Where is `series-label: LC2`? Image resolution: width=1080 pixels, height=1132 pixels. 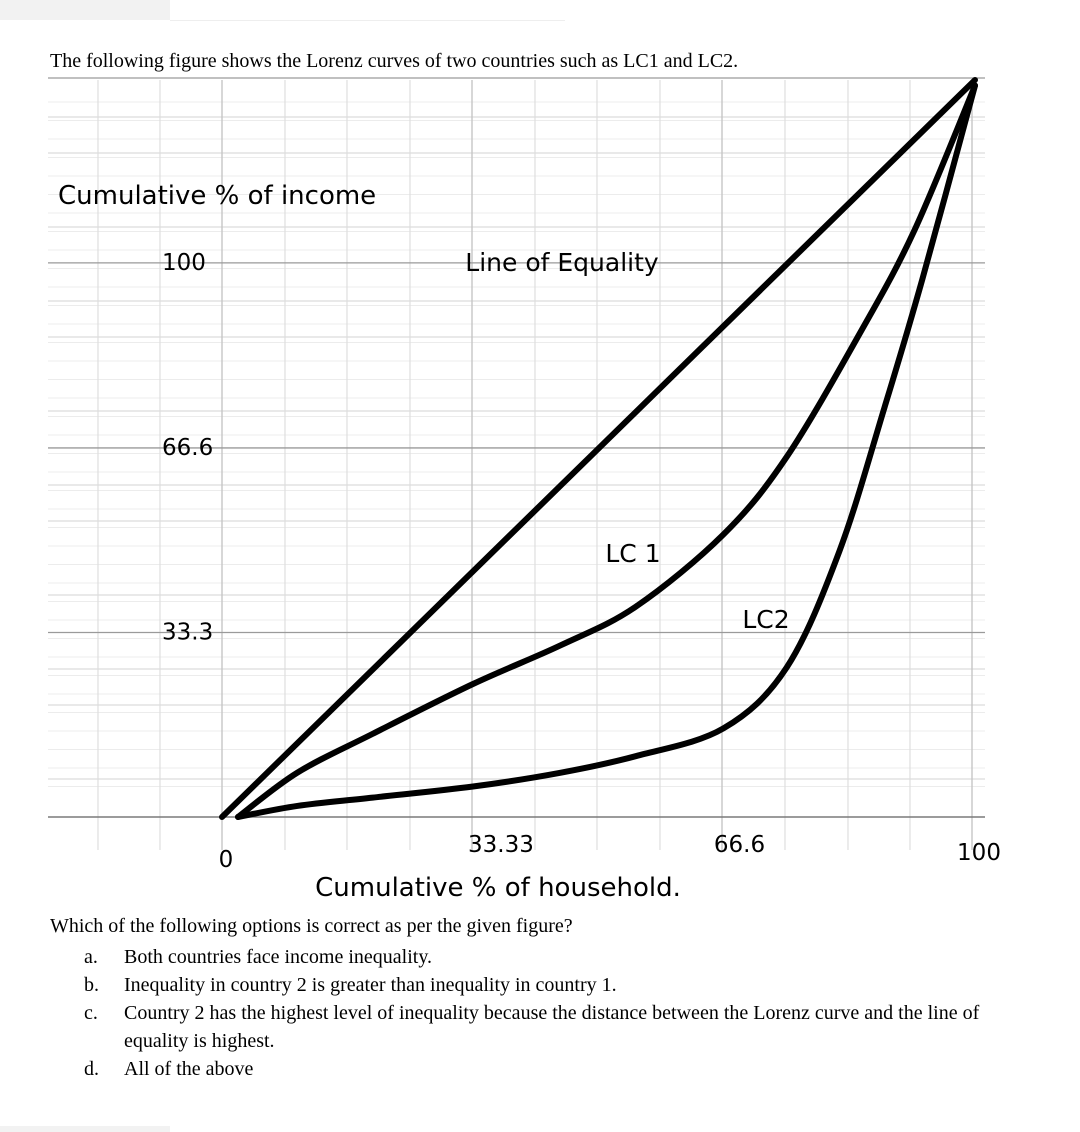 series-label: LC2 is located at coordinates (765, 619).